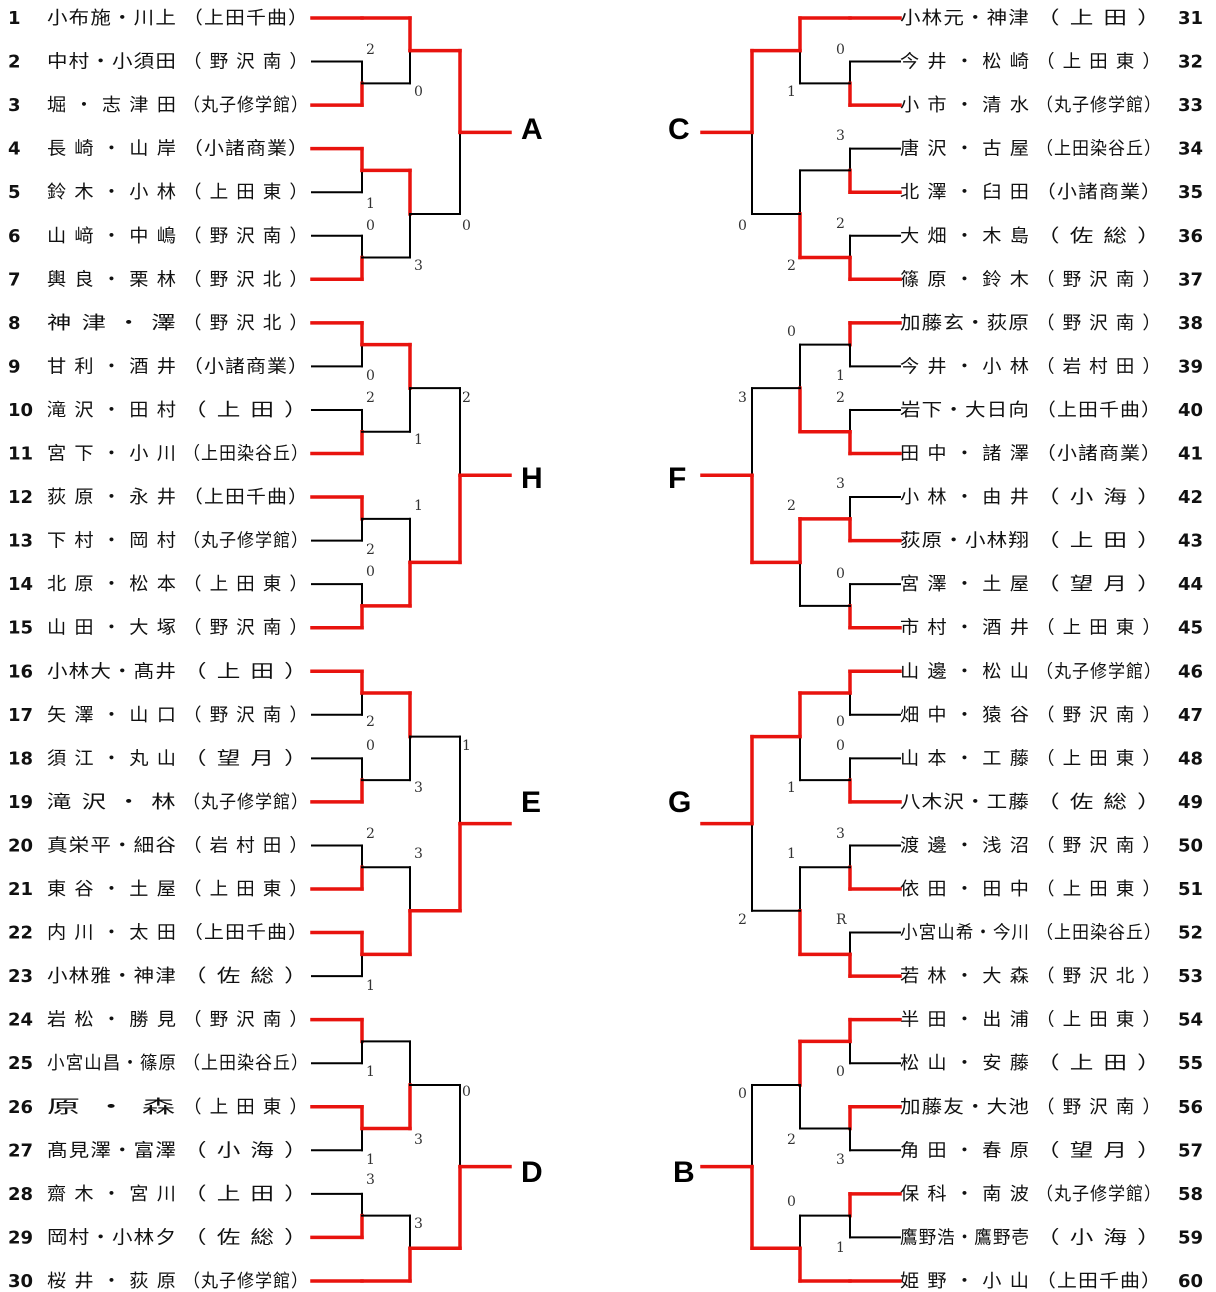 Image resolution: width=1216 pixels, height=1292 pixels. What do you see at coordinates (1190, 802) in the screenshot?
I see `entry-number: 49` at bounding box center [1190, 802].